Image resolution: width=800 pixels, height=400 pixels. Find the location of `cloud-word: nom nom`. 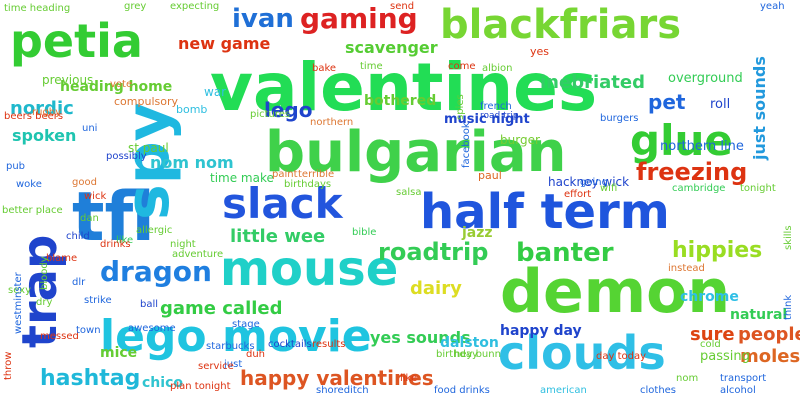

cloud-word: nom nom is located at coordinates (192, 162).